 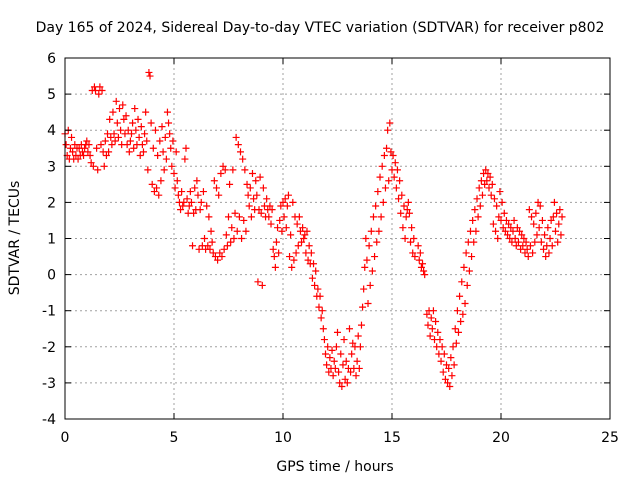 I want to click on y-tick-label: 5, so click(x=51, y=95).